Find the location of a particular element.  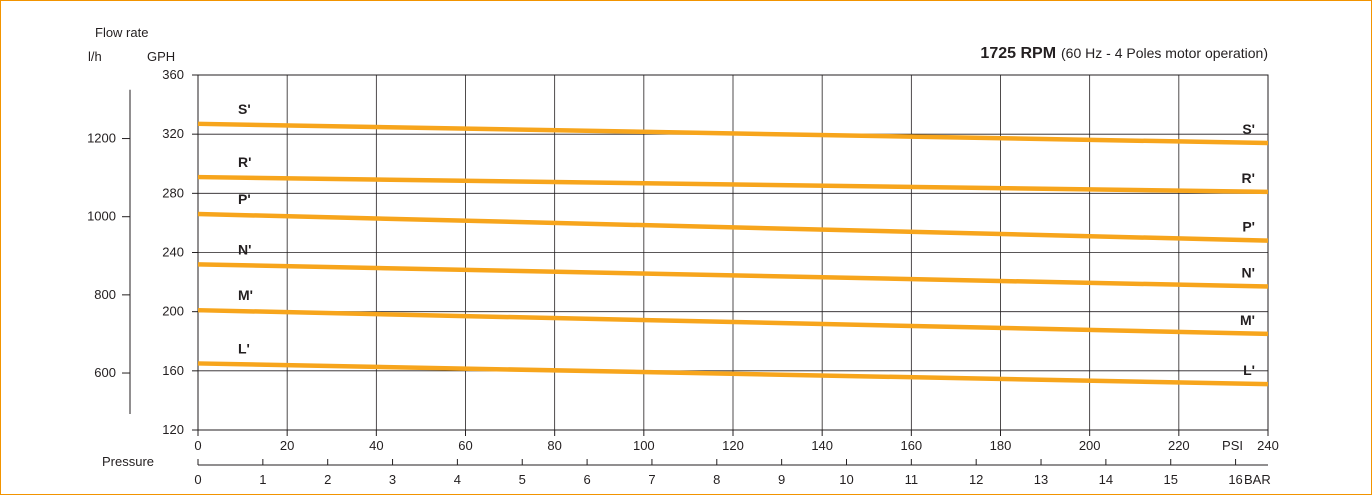

psi-tick-label: 40 is located at coordinates (376, 445).